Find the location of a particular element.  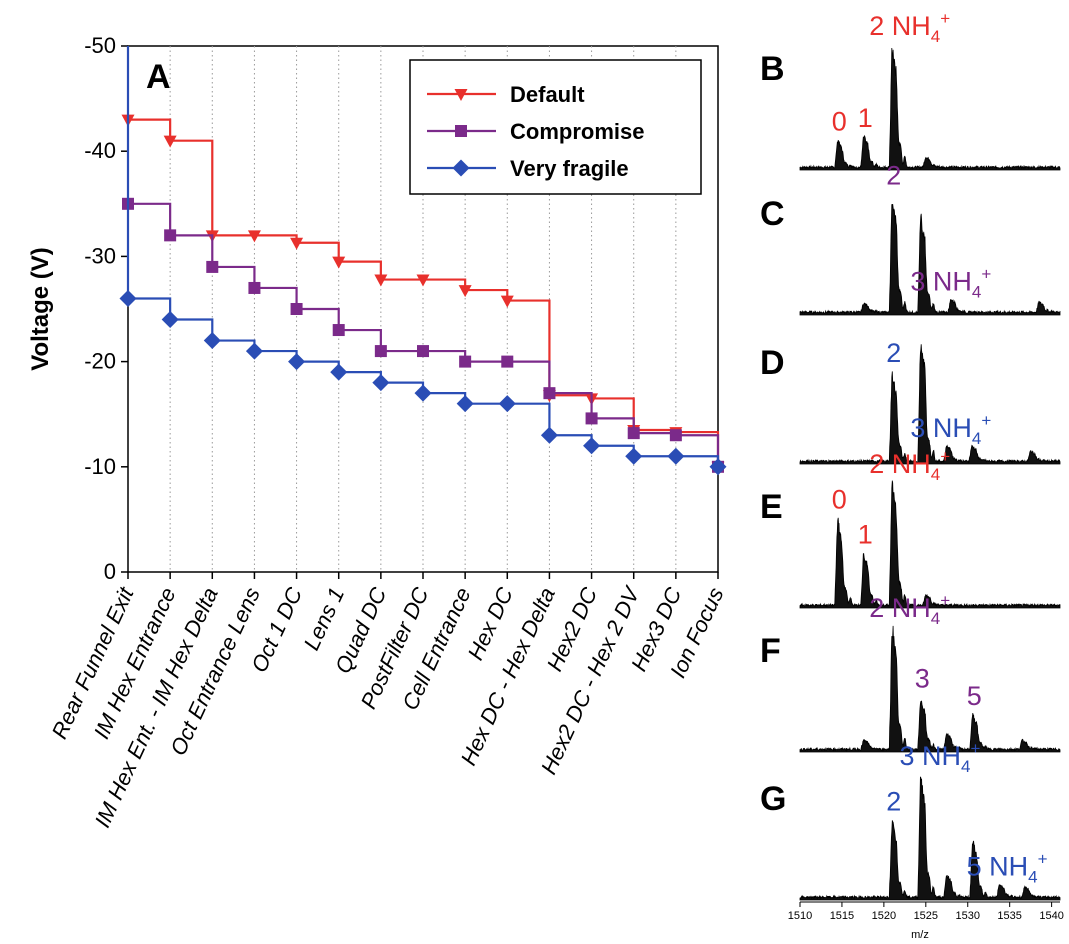

spectrum-e: E 01 2 NH4+ is located at coordinates (910, 528).